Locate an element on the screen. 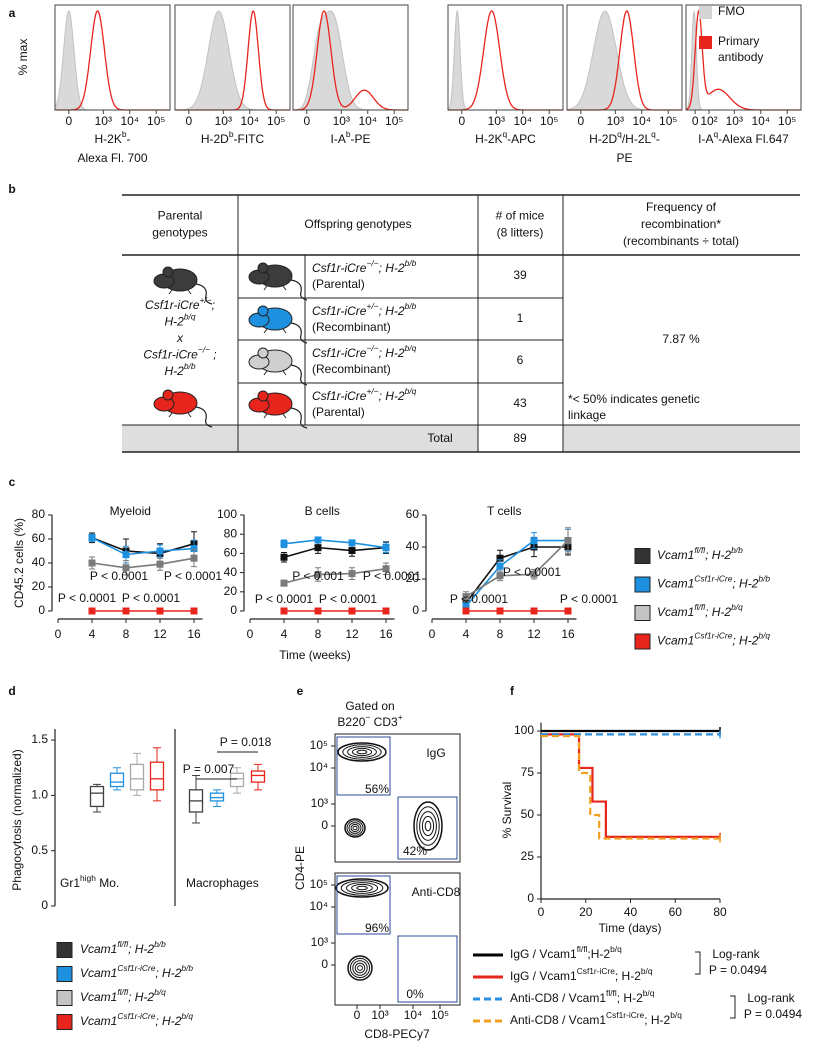 Image resolution: width=815 pixels, height=1050 pixels. legend-label: FMO is located at coordinates (731, 11).